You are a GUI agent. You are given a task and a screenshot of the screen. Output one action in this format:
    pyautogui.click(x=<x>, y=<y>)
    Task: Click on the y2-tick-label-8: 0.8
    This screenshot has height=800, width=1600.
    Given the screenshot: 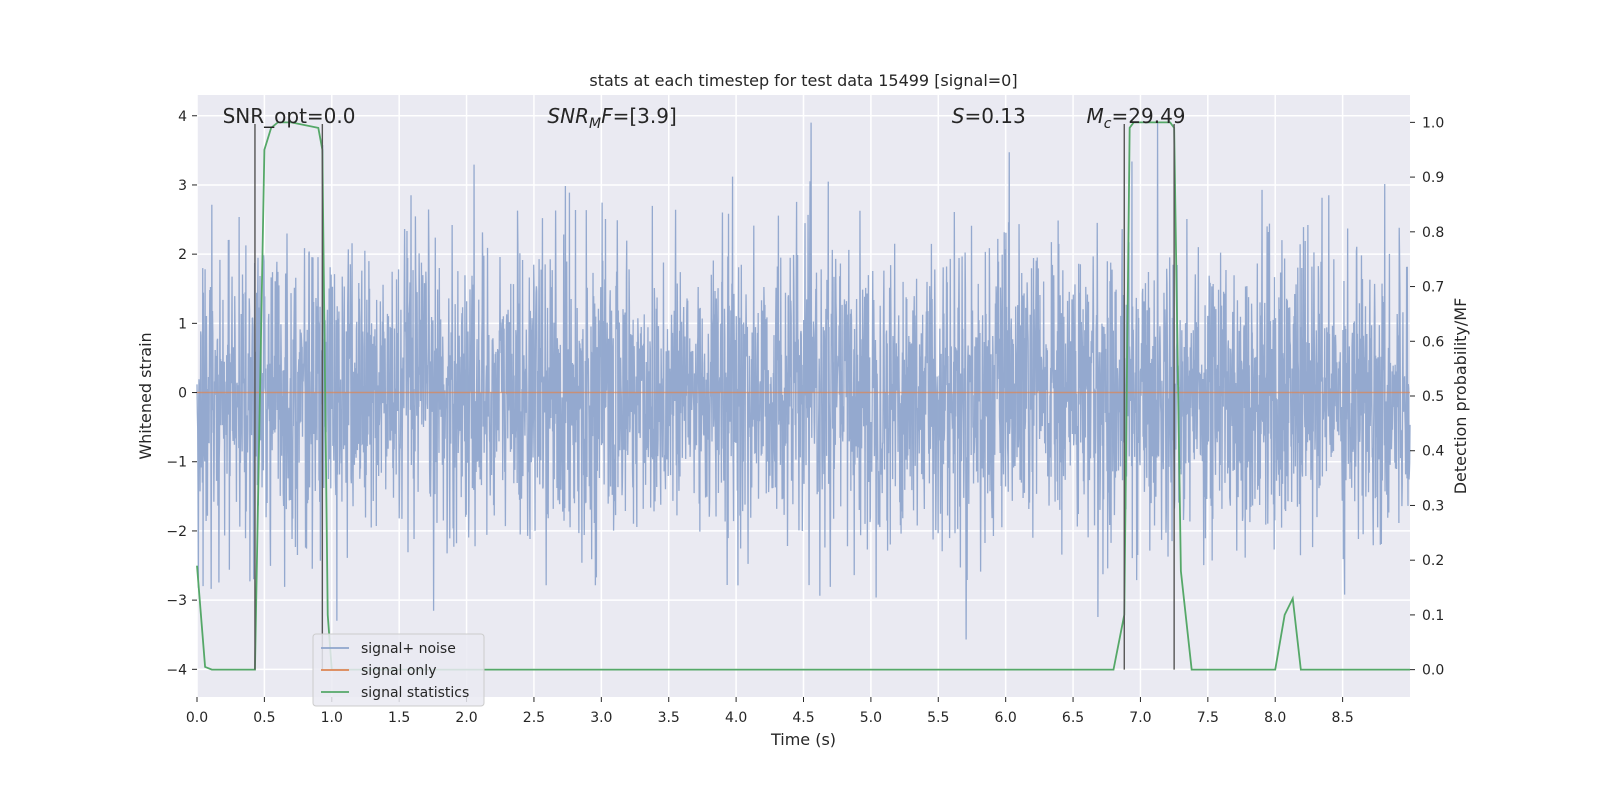 What is the action you would take?
    pyautogui.click(x=1433, y=233)
    